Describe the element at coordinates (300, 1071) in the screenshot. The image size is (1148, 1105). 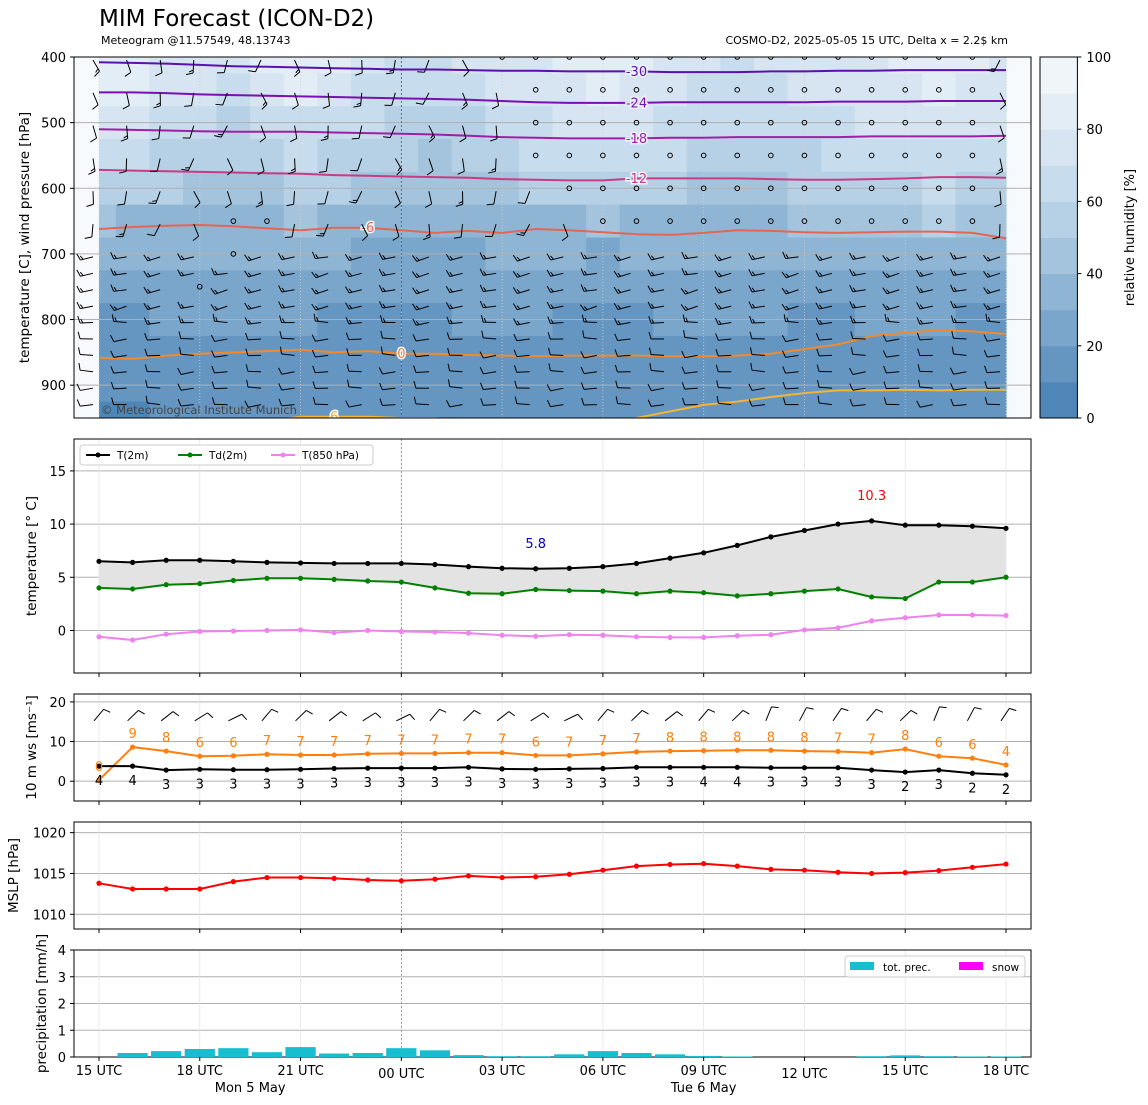
I see `time-tick-label: 21 UTC` at that location.